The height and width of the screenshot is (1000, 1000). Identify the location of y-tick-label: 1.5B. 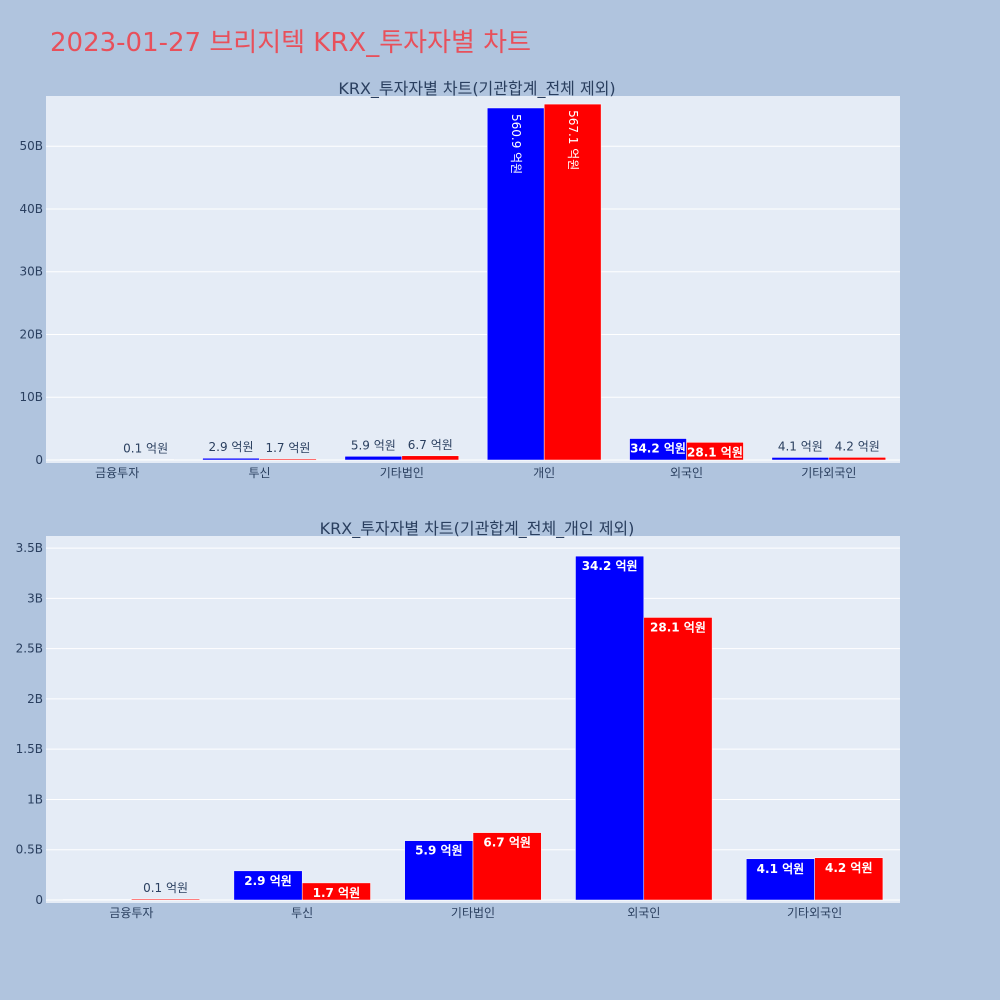
(29, 749).